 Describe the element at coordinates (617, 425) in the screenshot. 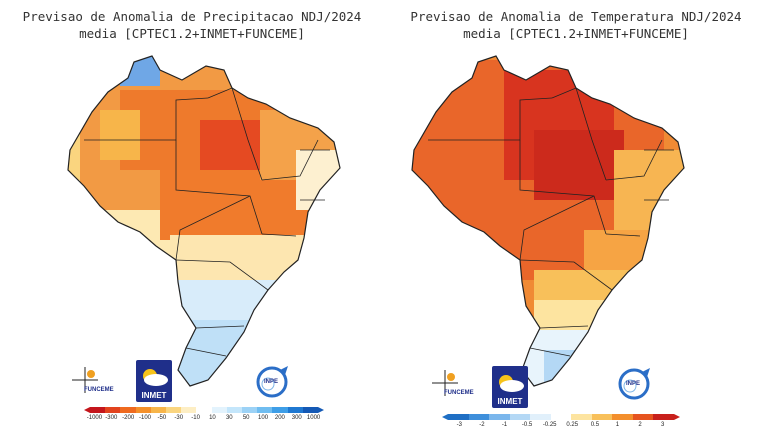

I see `colorbar-tick-label: 1` at that location.